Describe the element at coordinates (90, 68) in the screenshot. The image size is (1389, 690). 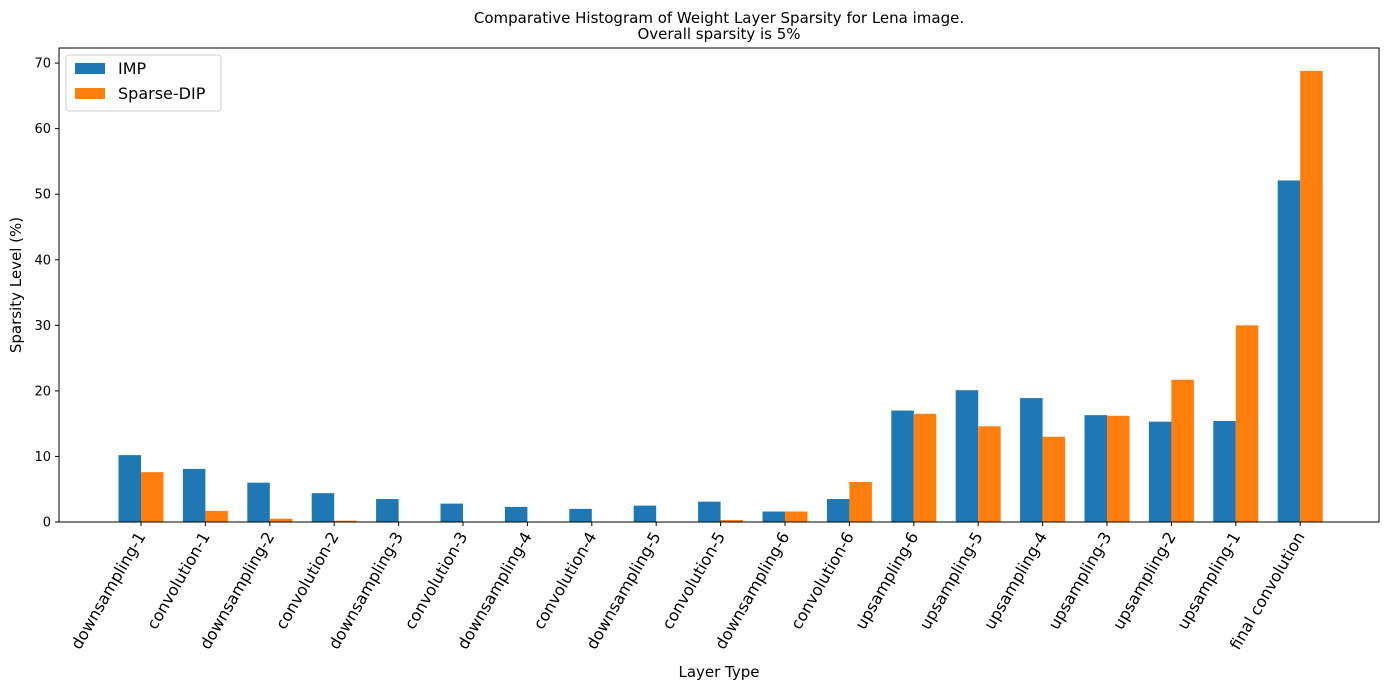
I see `legend-swatch-imp` at that location.